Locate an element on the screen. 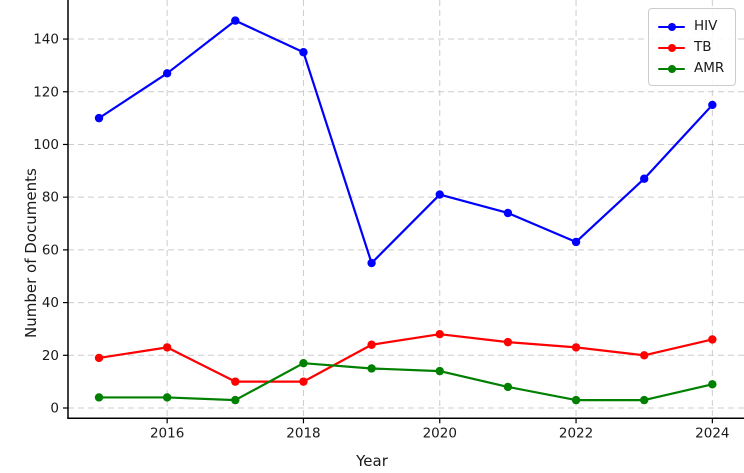 The width and height of the screenshot is (744, 473). data-point-amr-2021 is located at coordinates (508, 387).